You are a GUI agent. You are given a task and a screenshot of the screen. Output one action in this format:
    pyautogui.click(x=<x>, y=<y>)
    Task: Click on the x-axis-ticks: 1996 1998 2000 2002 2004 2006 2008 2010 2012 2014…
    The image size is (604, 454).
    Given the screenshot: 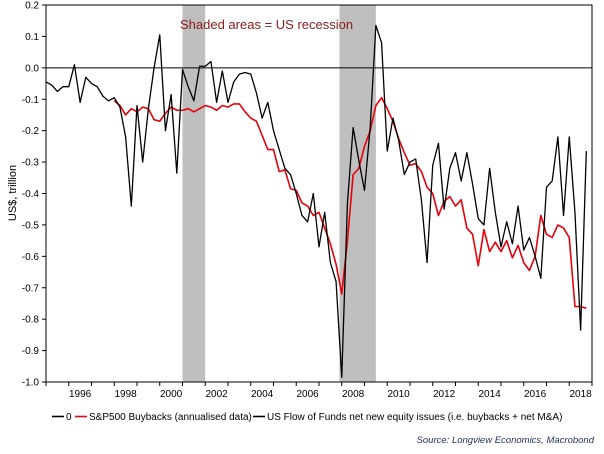 What is the action you would take?
    pyautogui.click(x=319, y=391)
    